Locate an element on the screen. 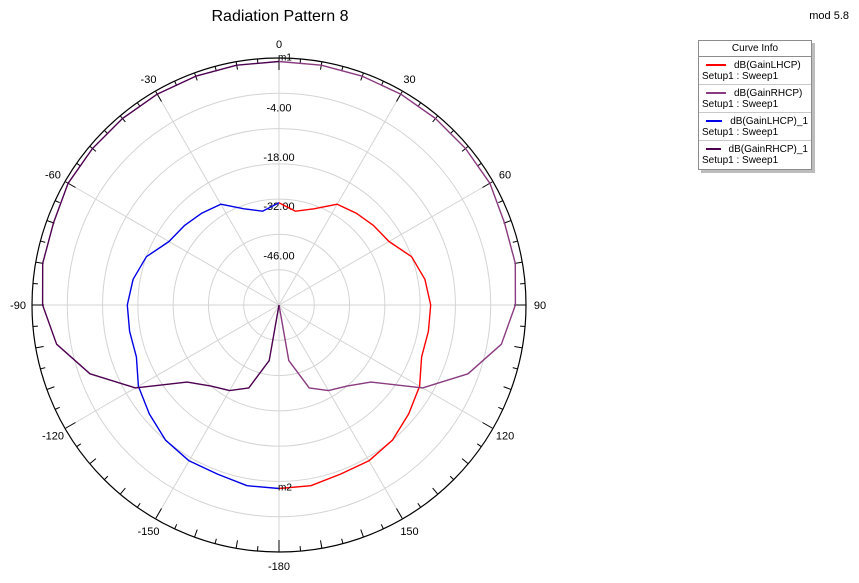  legend-entry: dB(GainLHCP) Setup1 : Sweep1 is located at coordinates (755, 71).